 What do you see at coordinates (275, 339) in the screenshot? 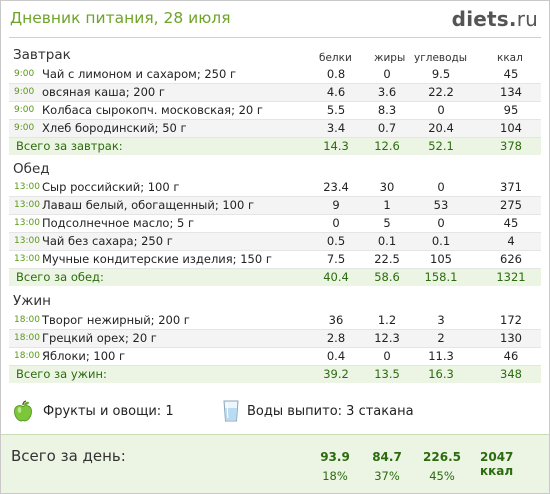
I see `food-row: 18:00 Грецкий орех; 20 г 2.8 12.3 2 130` at bounding box center [275, 339].